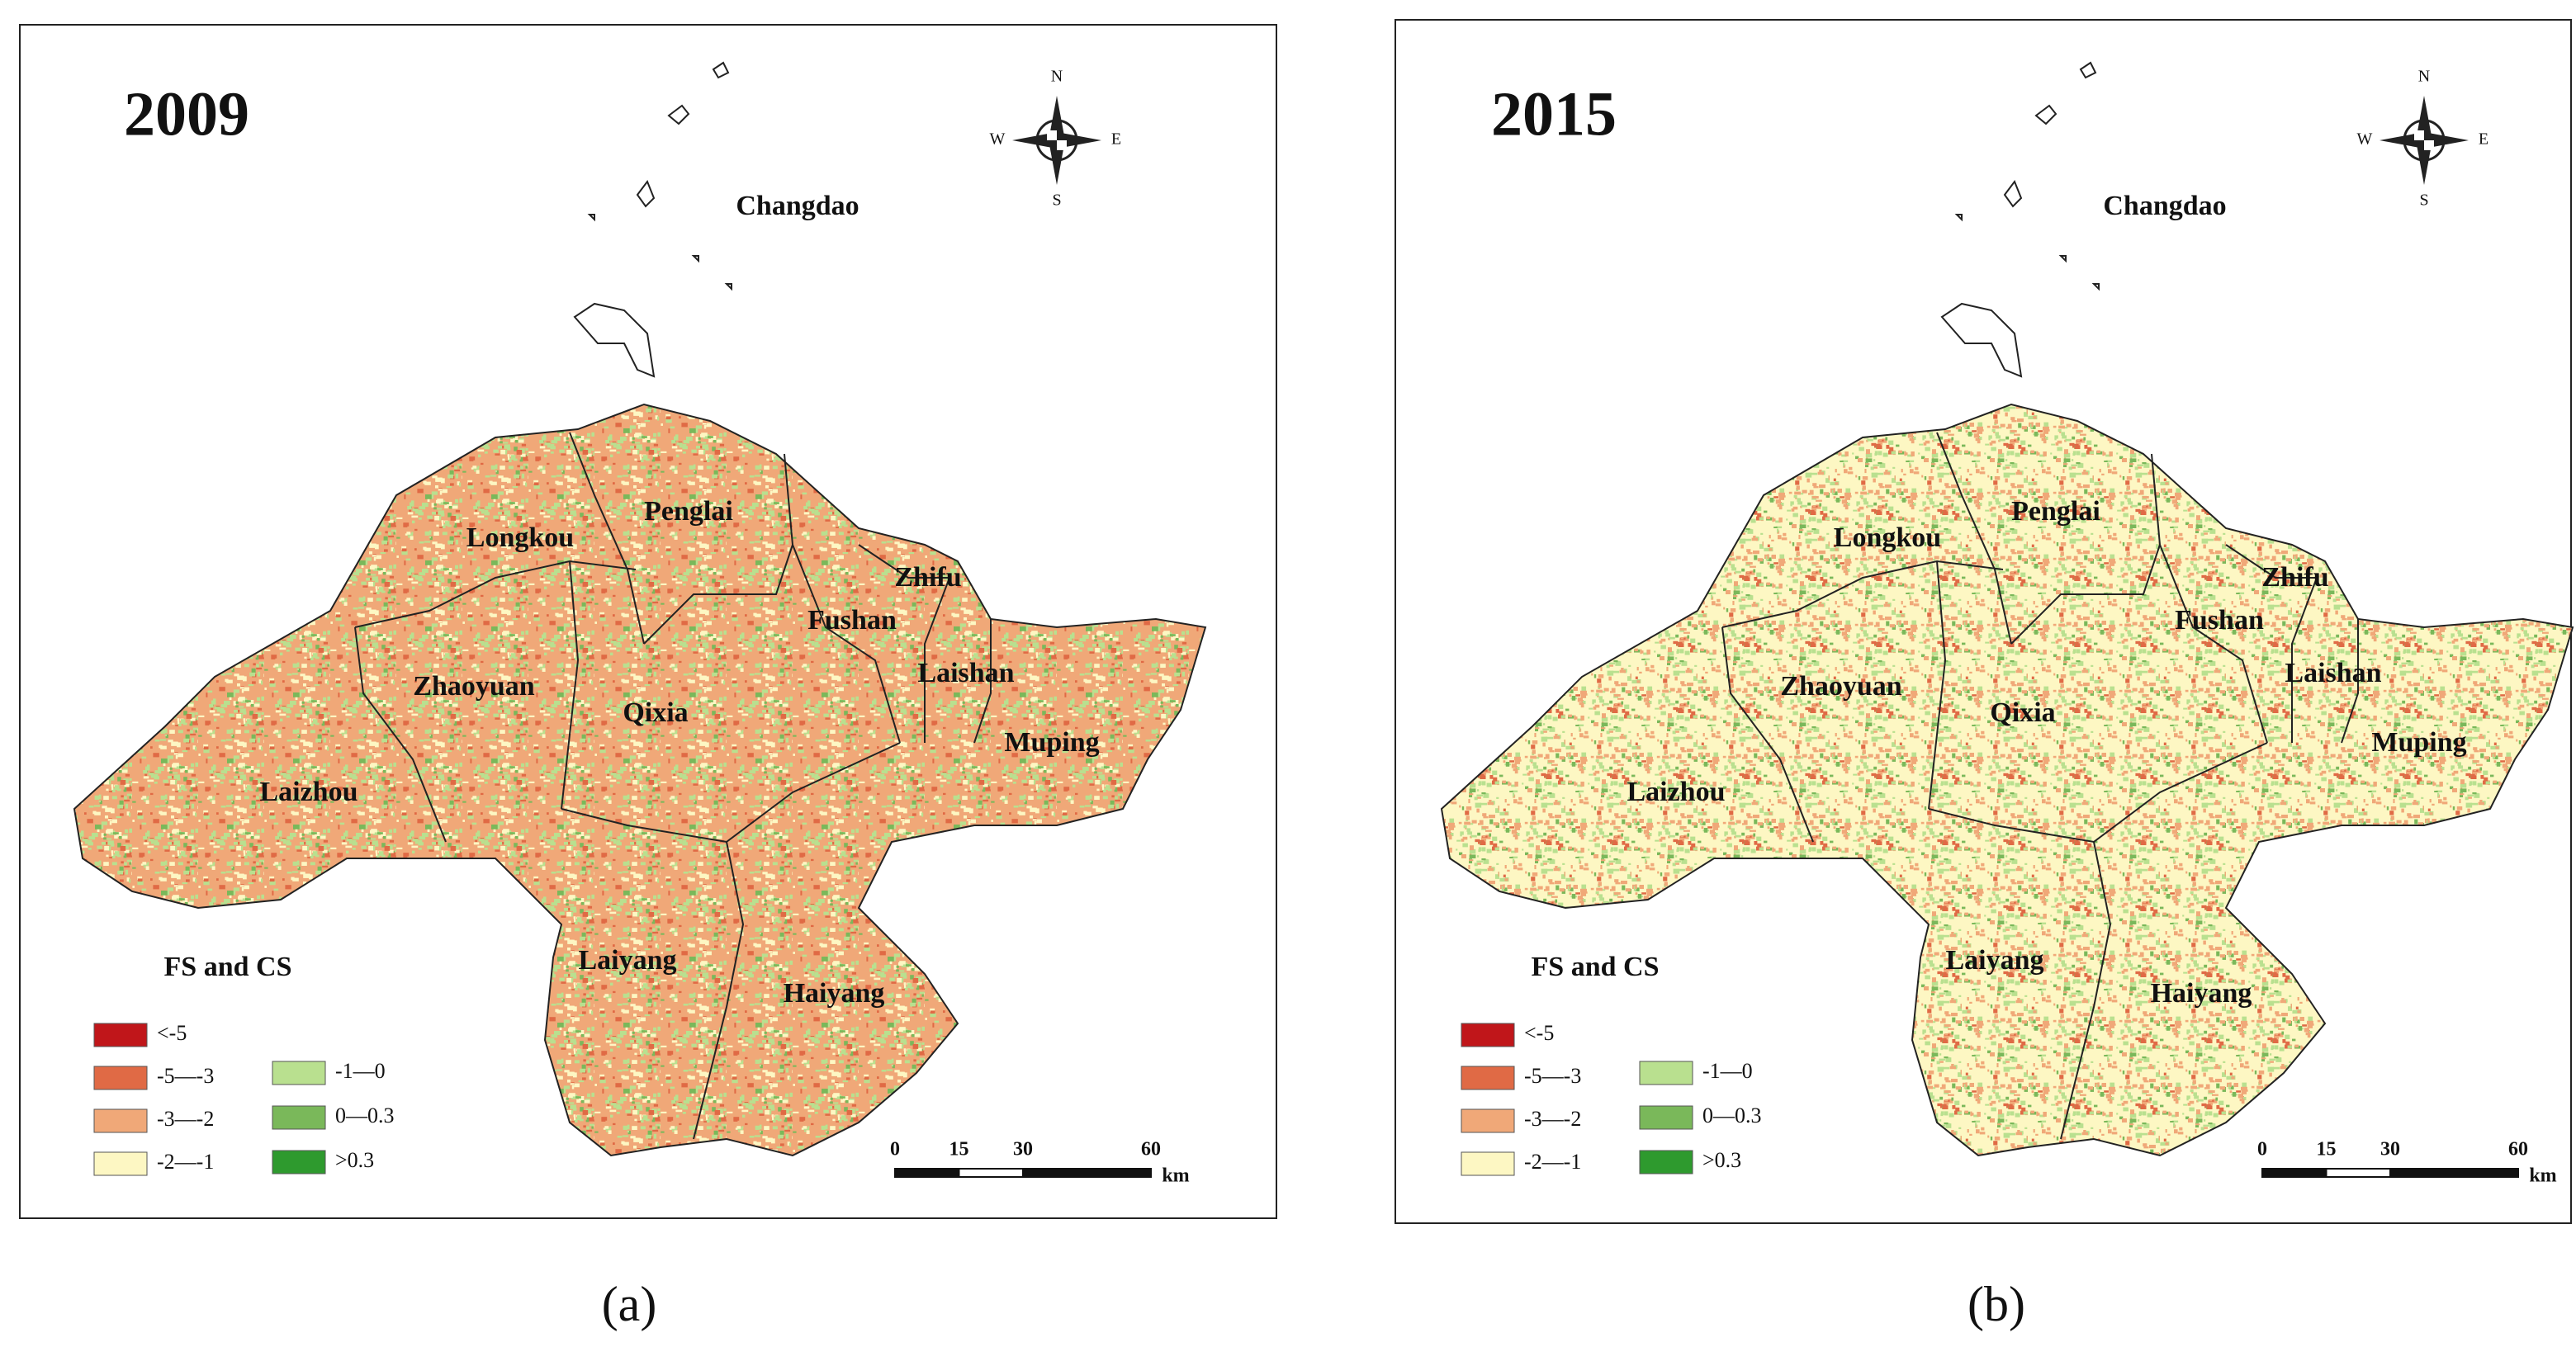  What do you see at coordinates (1996, 1304) in the screenshot?
I see `panel-caption: (b)` at bounding box center [1996, 1304].